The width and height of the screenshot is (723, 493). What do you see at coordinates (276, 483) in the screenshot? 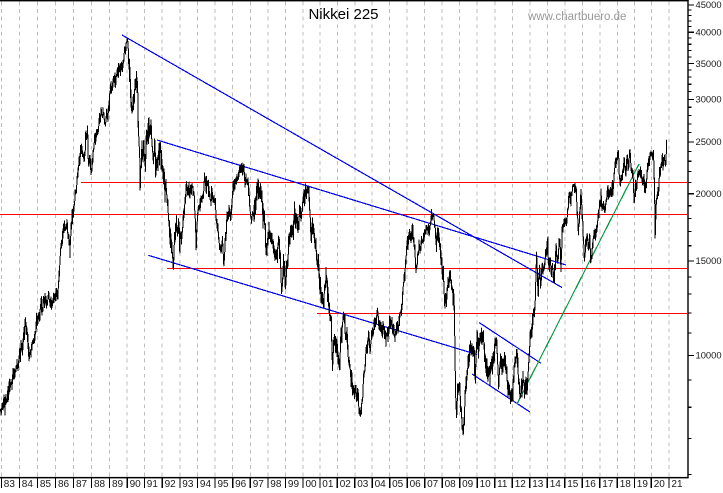
I see `svg-text: 98` at bounding box center [276, 483].